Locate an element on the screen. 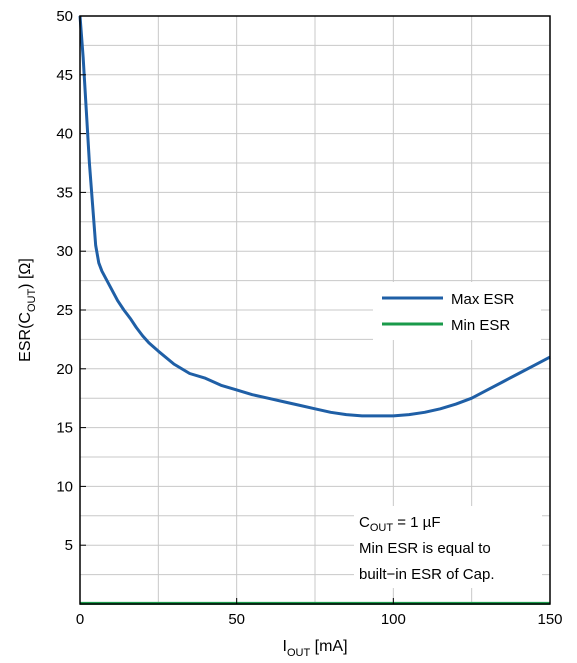 The width and height of the screenshot is (577, 663). y-tick-label: 35 is located at coordinates (64, 192).